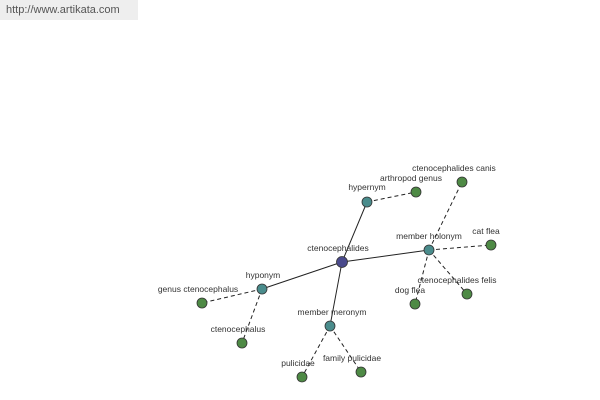 The image size is (600, 400). I want to click on node-label: genus ctenocephalus, so click(198, 289).